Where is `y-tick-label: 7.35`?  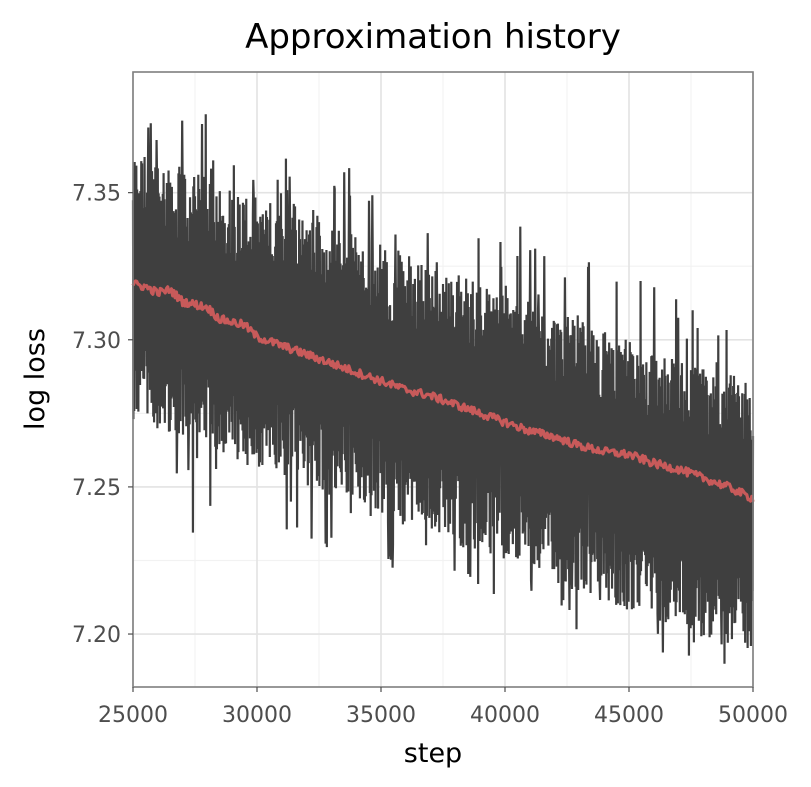 y-tick-label: 7.35 is located at coordinates (96, 194).